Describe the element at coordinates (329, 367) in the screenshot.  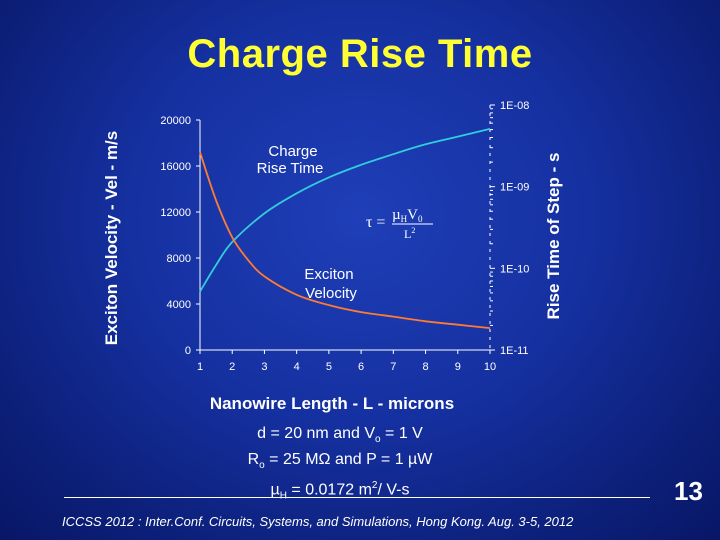
I see `x-tick-label: 5` at that location.